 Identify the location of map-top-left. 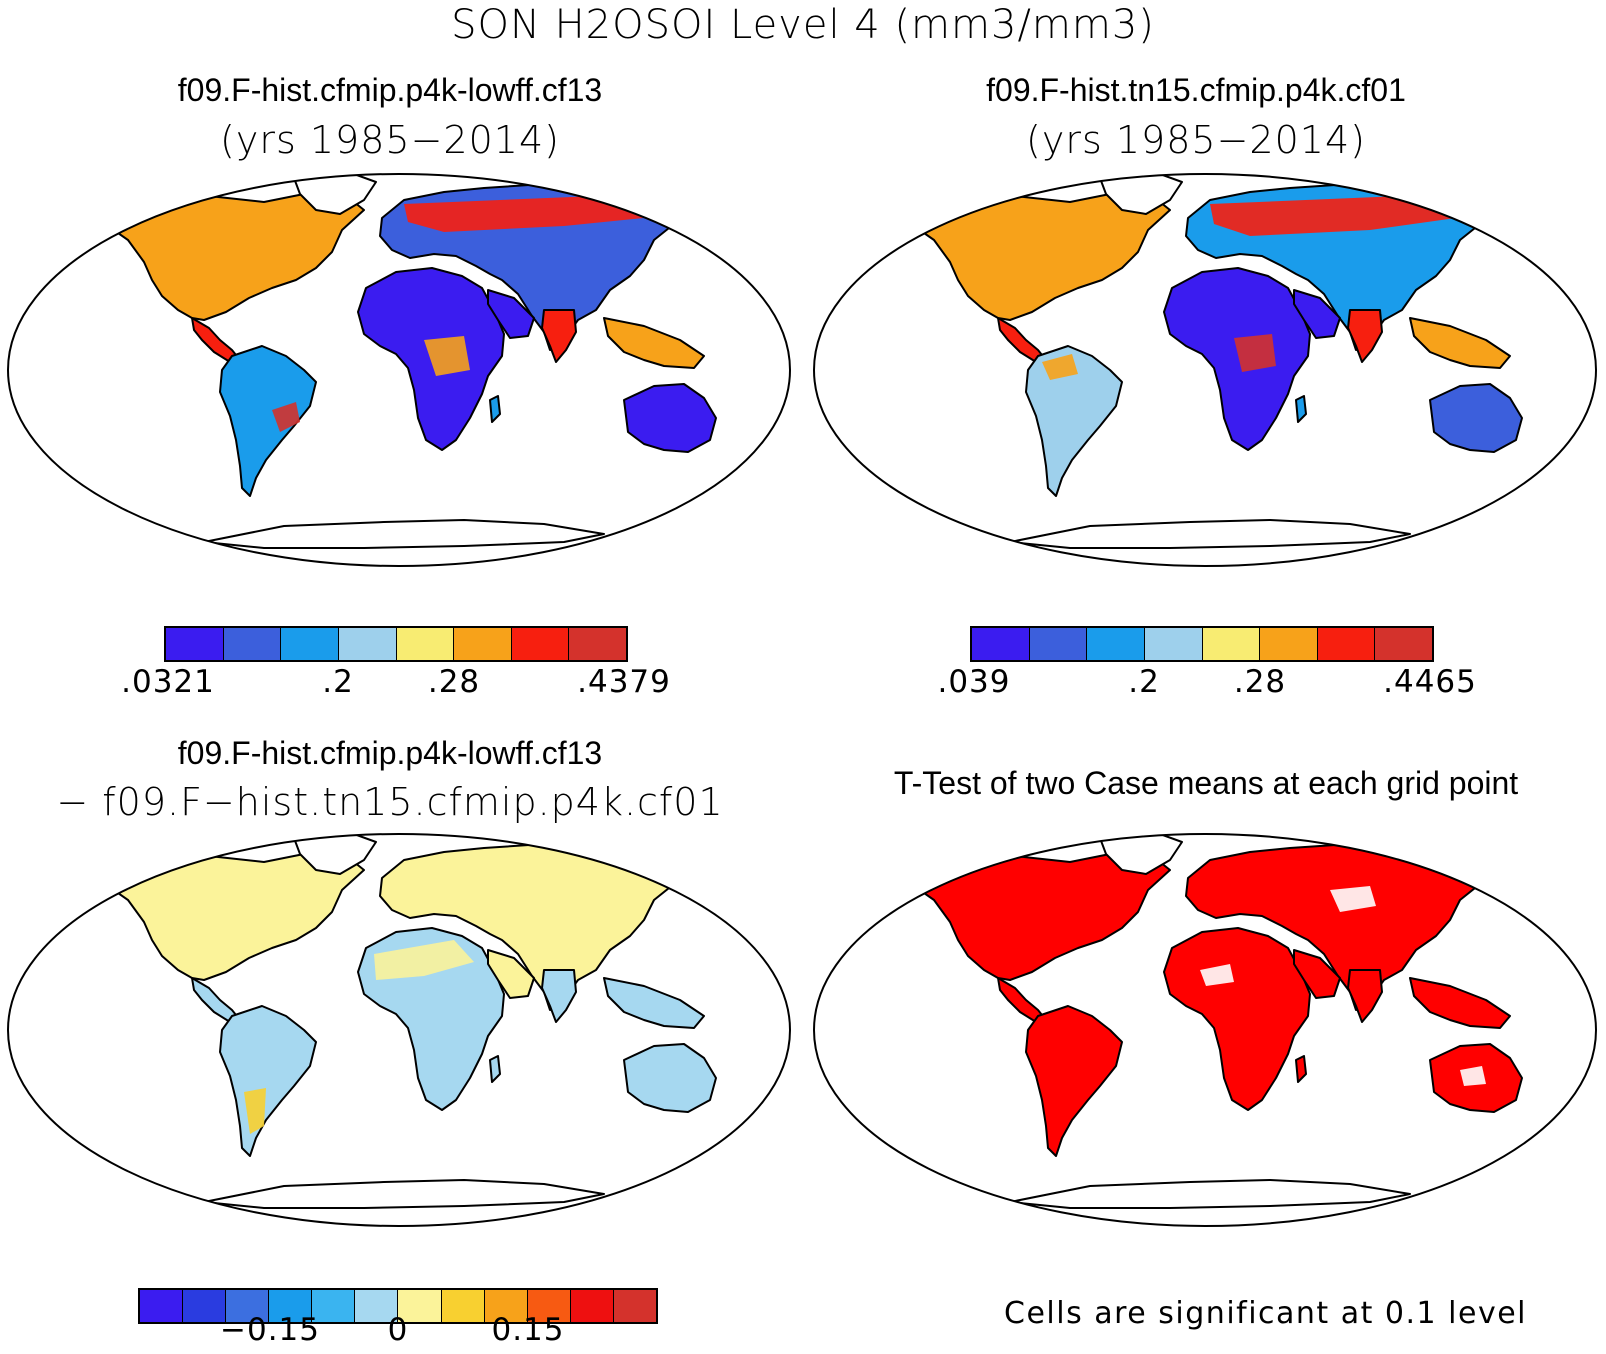
(399, 370).